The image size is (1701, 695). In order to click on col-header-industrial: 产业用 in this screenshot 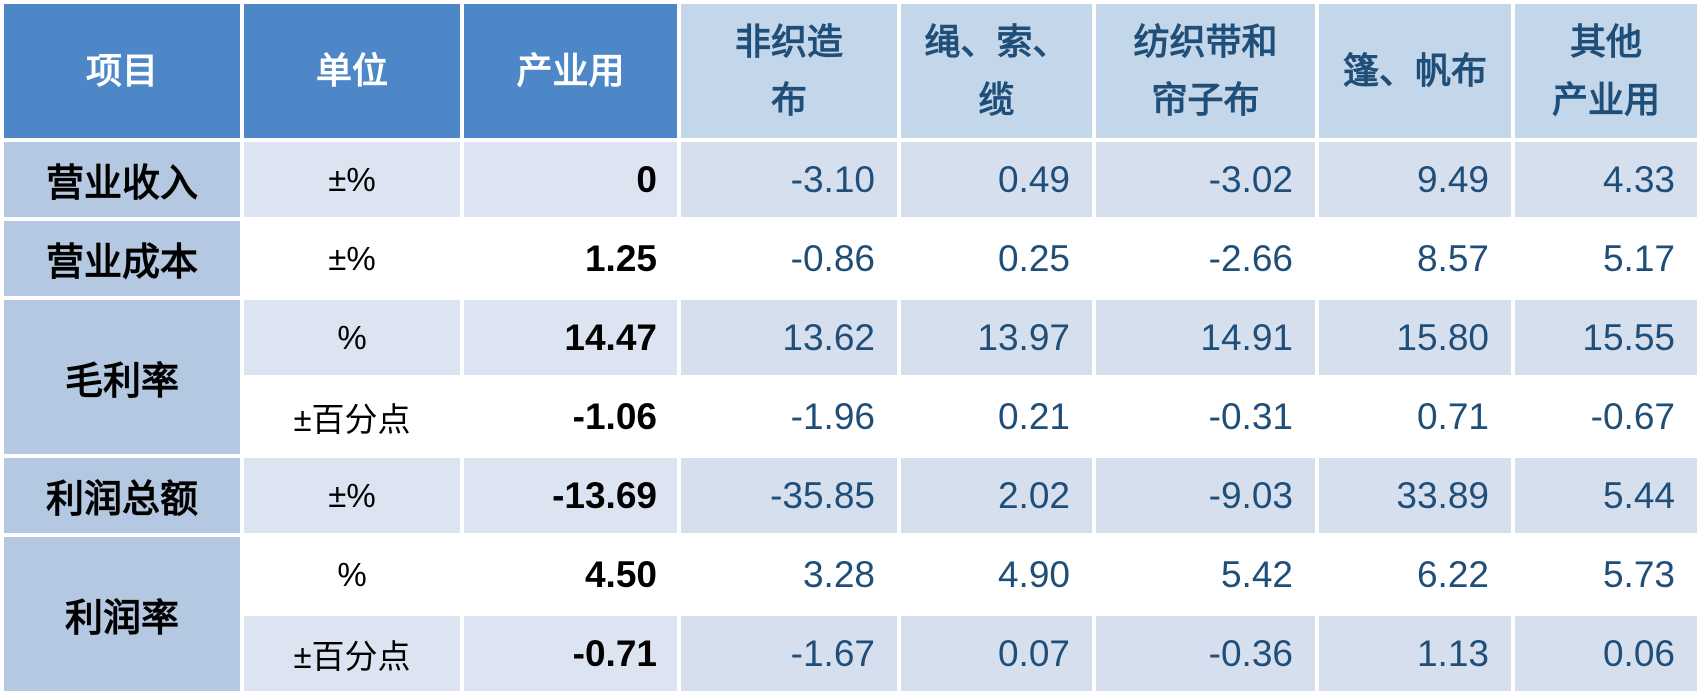, I will do `click(570, 71)`.